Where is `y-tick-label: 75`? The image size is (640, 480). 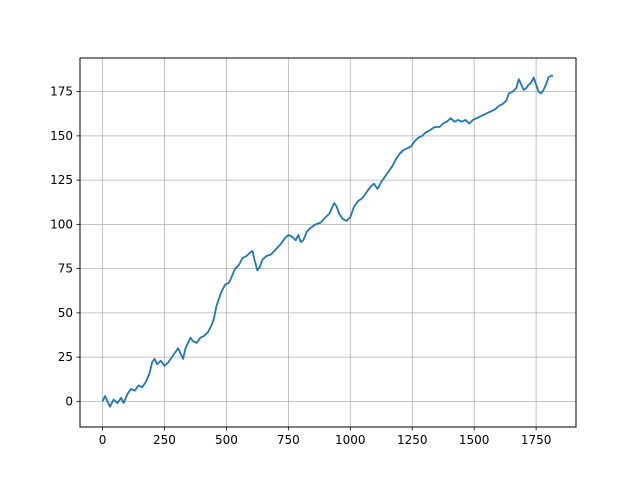 y-tick-label: 75 is located at coordinates (65, 269).